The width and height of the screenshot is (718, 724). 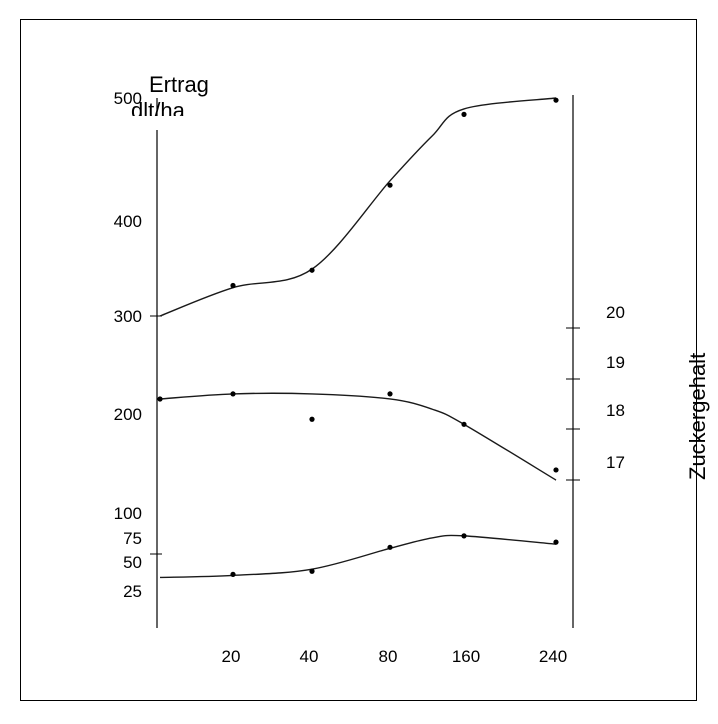 What do you see at coordinates (132, 591) in the screenshot?
I see `left-tick-label: 25` at bounding box center [132, 591].